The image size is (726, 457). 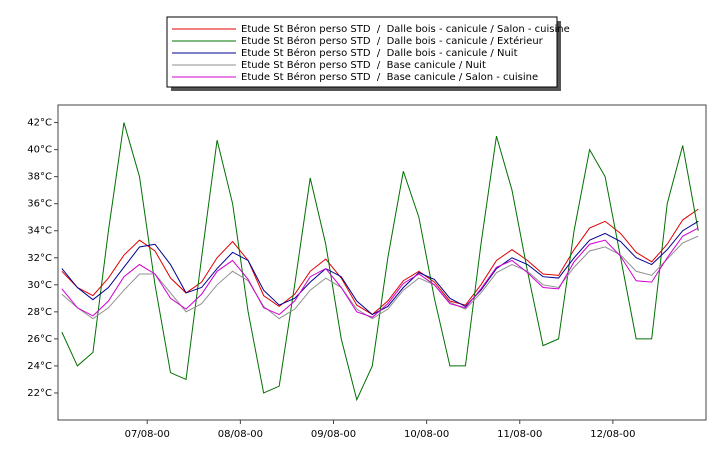 What do you see at coordinates (39, 204) in the screenshot?
I see `y-tick-label: 36°C` at bounding box center [39, 204].